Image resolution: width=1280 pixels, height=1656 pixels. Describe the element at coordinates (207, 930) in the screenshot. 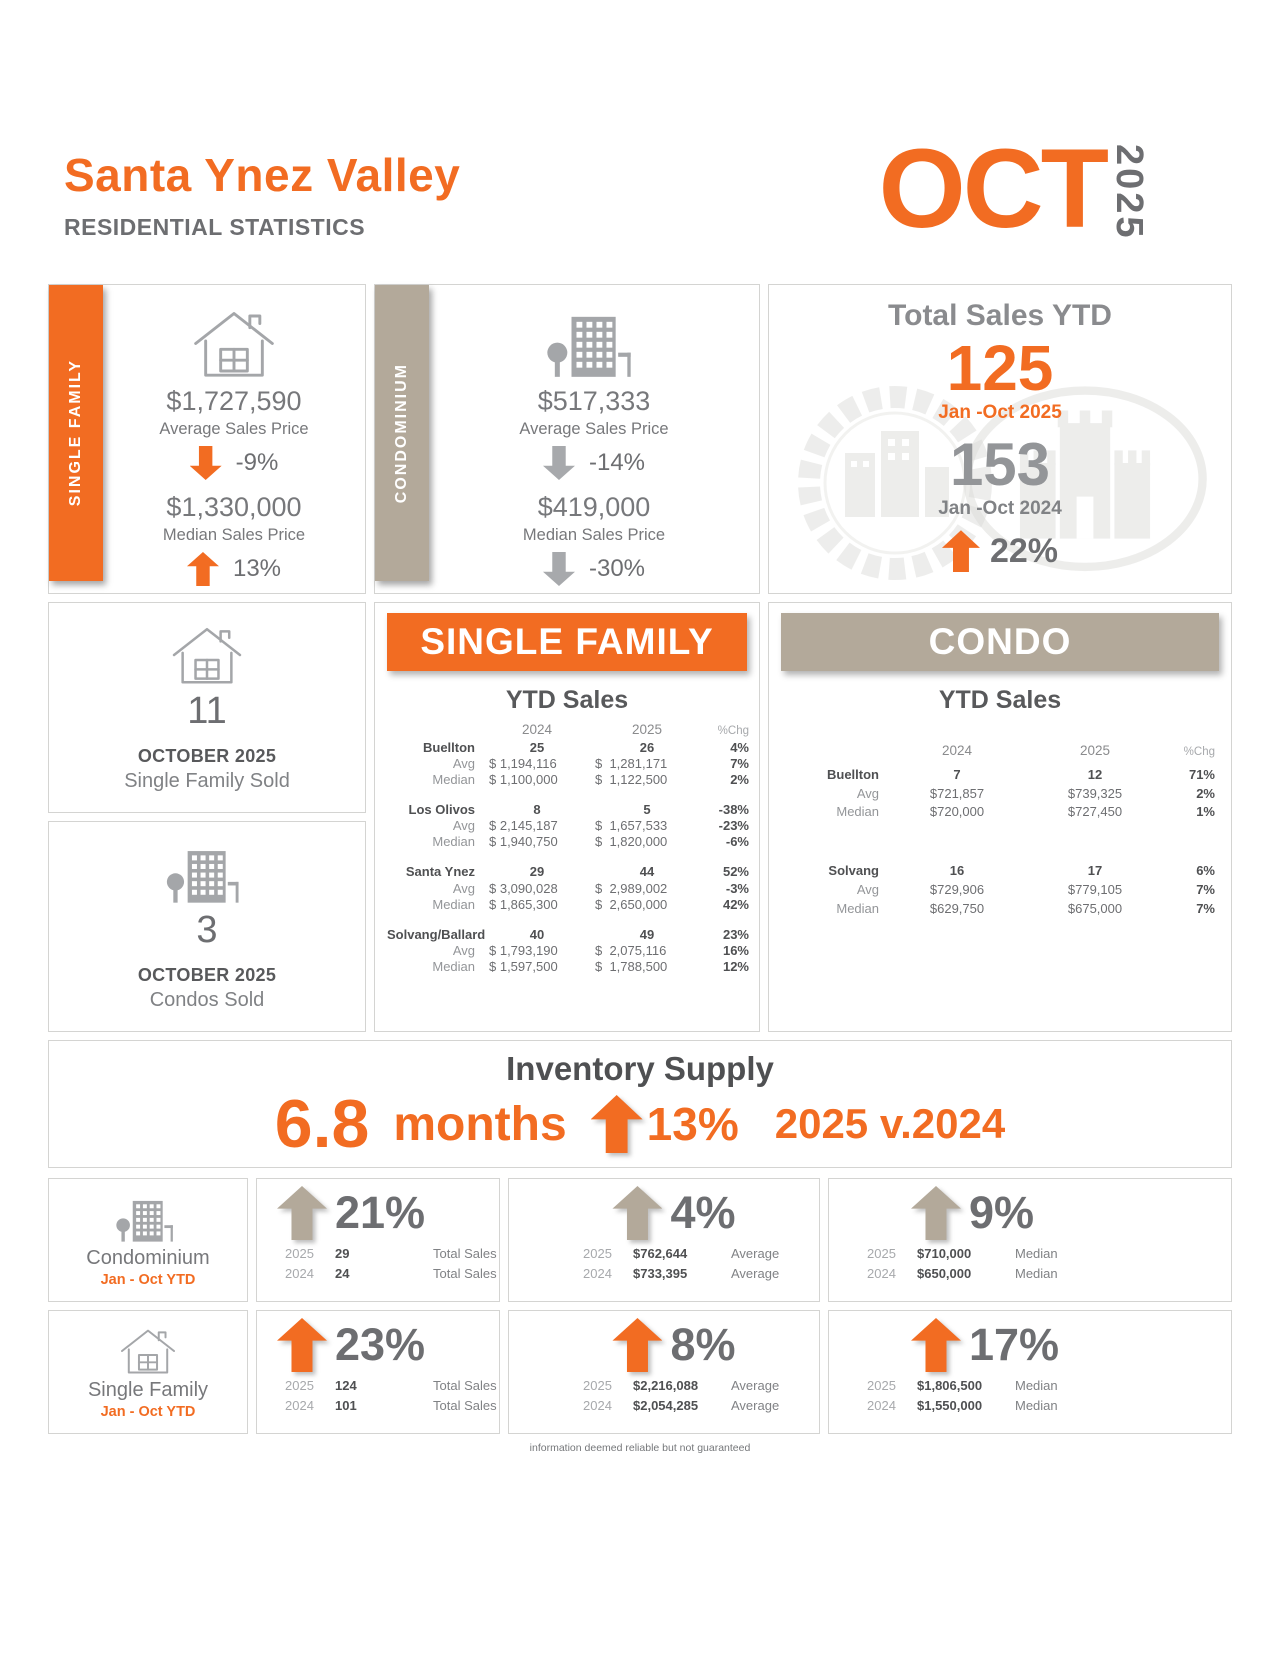

I see `october-condo-count: 3` at that location.